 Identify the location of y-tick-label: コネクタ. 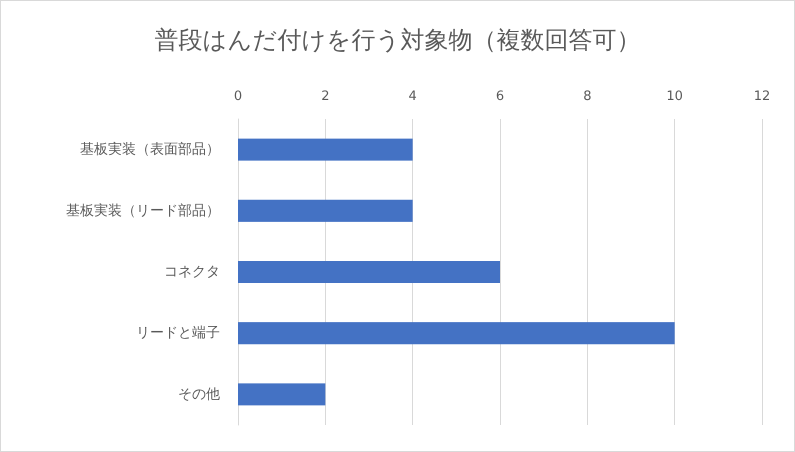
(192, 272).